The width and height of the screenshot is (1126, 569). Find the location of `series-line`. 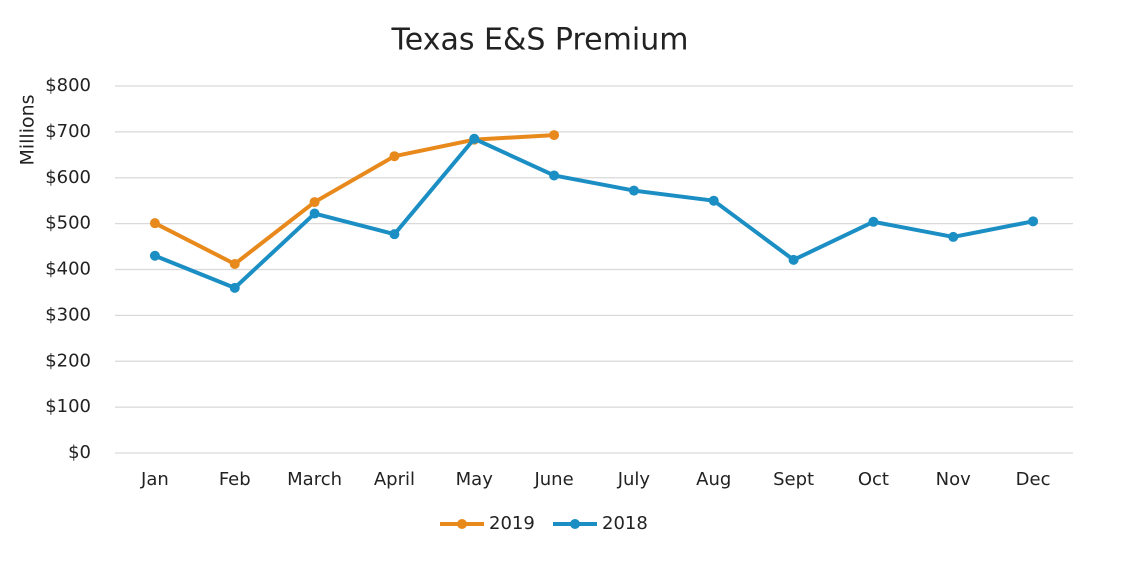

series-line is located at coordinates (354, 199).